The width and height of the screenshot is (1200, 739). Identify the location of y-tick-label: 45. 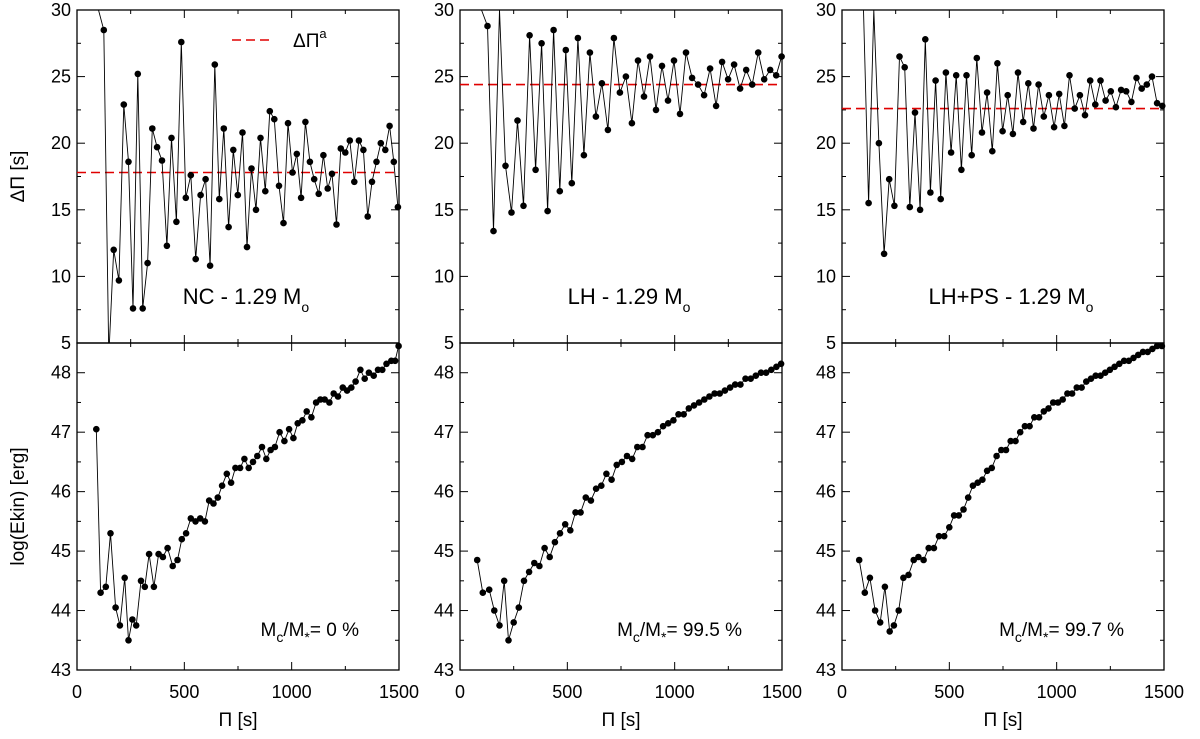
(444, 551).